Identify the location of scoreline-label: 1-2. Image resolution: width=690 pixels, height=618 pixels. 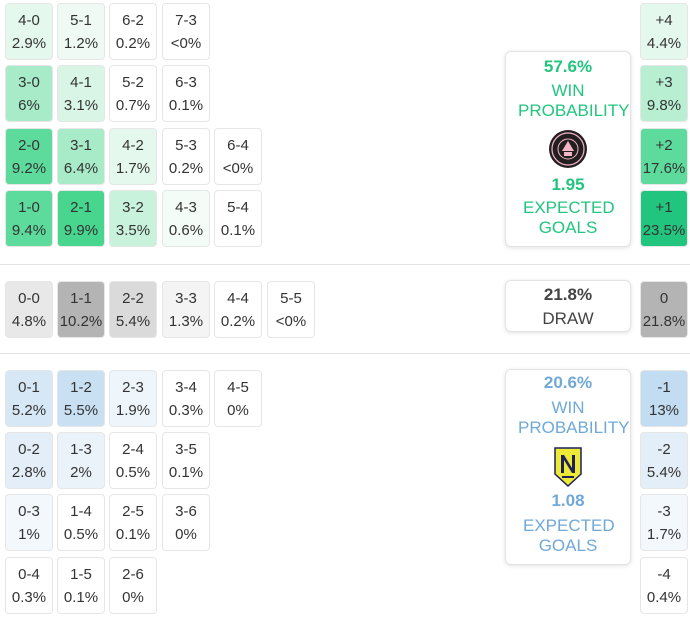
(81, 387).